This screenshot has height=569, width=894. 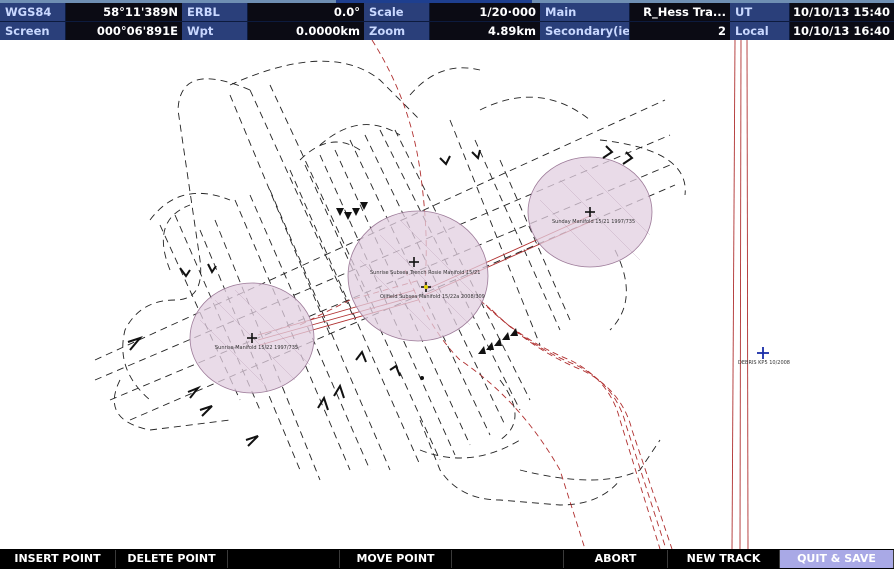 What do you see at coordinates (763, 353) in the screenshot?
I see `debris-marker` at bounding box center [763, 353].